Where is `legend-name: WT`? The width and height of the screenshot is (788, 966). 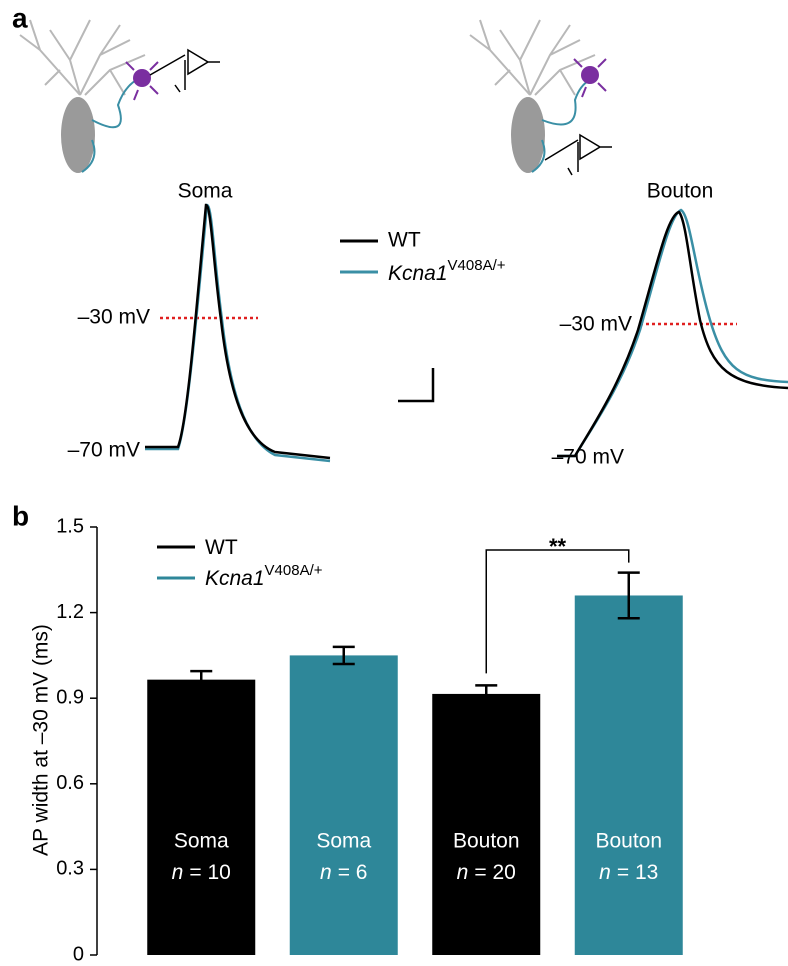 legend-name: WT is located at coordinates (221, 547).